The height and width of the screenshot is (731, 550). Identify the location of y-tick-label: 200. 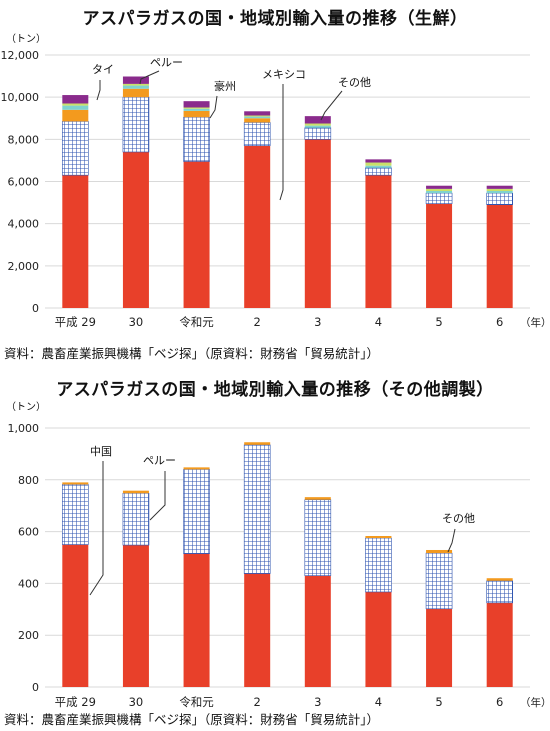
(28, 635).